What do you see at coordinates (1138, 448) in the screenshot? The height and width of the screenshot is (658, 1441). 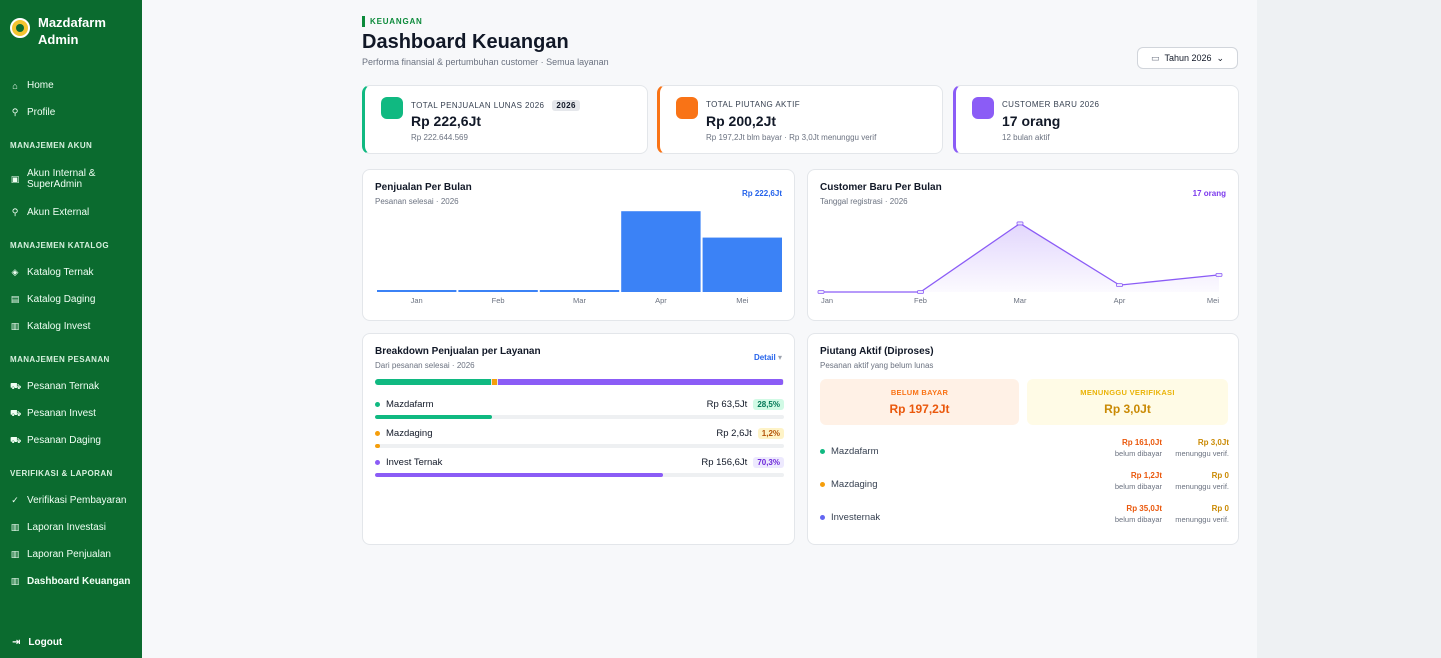 I see `unpaid-column: Rp 161,0Jt belum dibayar` at bounding box center [1138, 448].